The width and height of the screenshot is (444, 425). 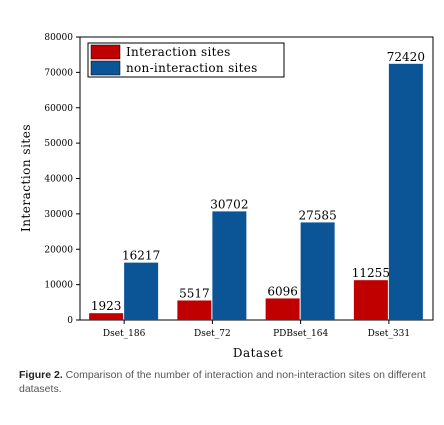 I want to click on data-label-interaction: 11255, so click(x=371, y=273).